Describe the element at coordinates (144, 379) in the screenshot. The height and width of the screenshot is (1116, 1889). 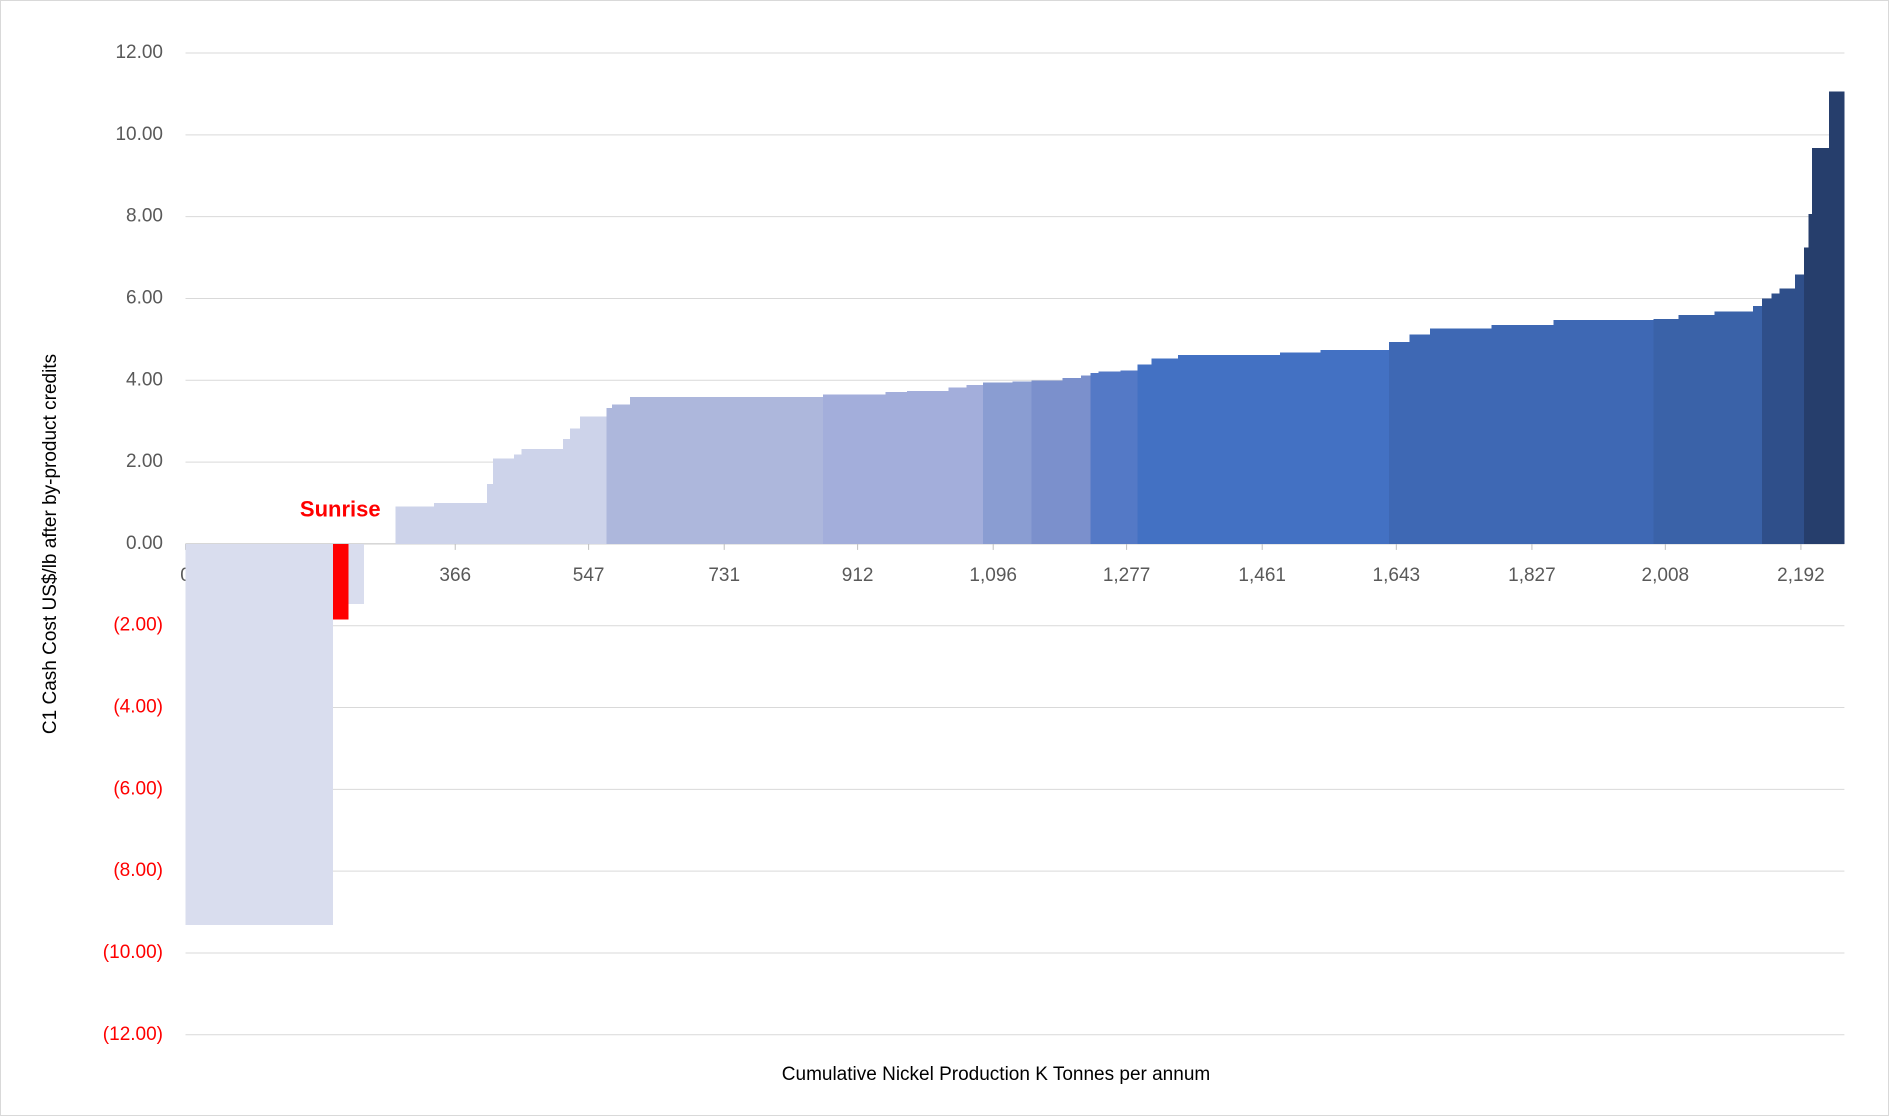
I see `y-tick-label: 4.00` at that location.